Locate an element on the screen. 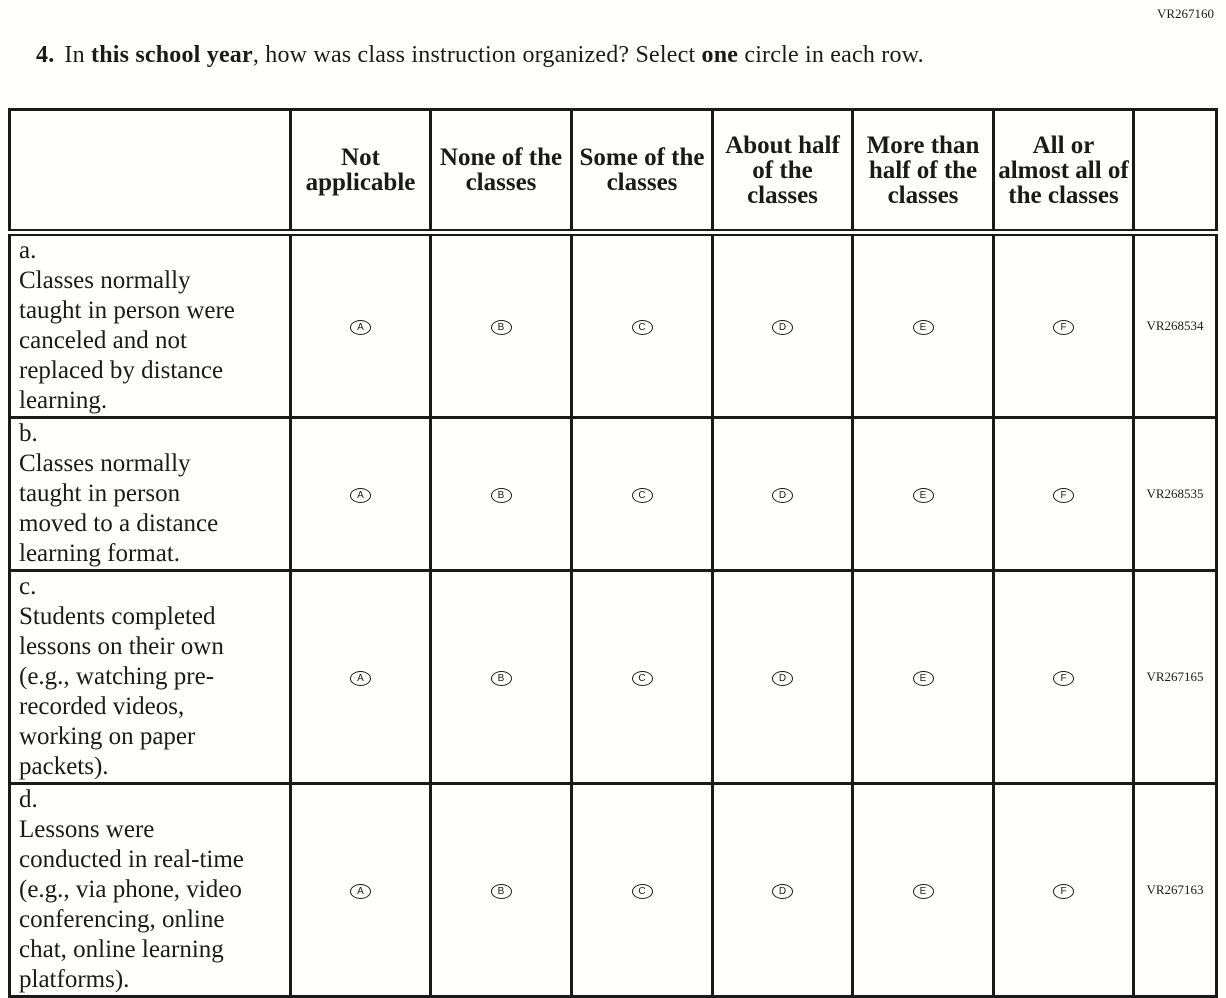 This screenshot has width=1226, height=998. row-code: VR268535 is located at coordinates (1175, 494).